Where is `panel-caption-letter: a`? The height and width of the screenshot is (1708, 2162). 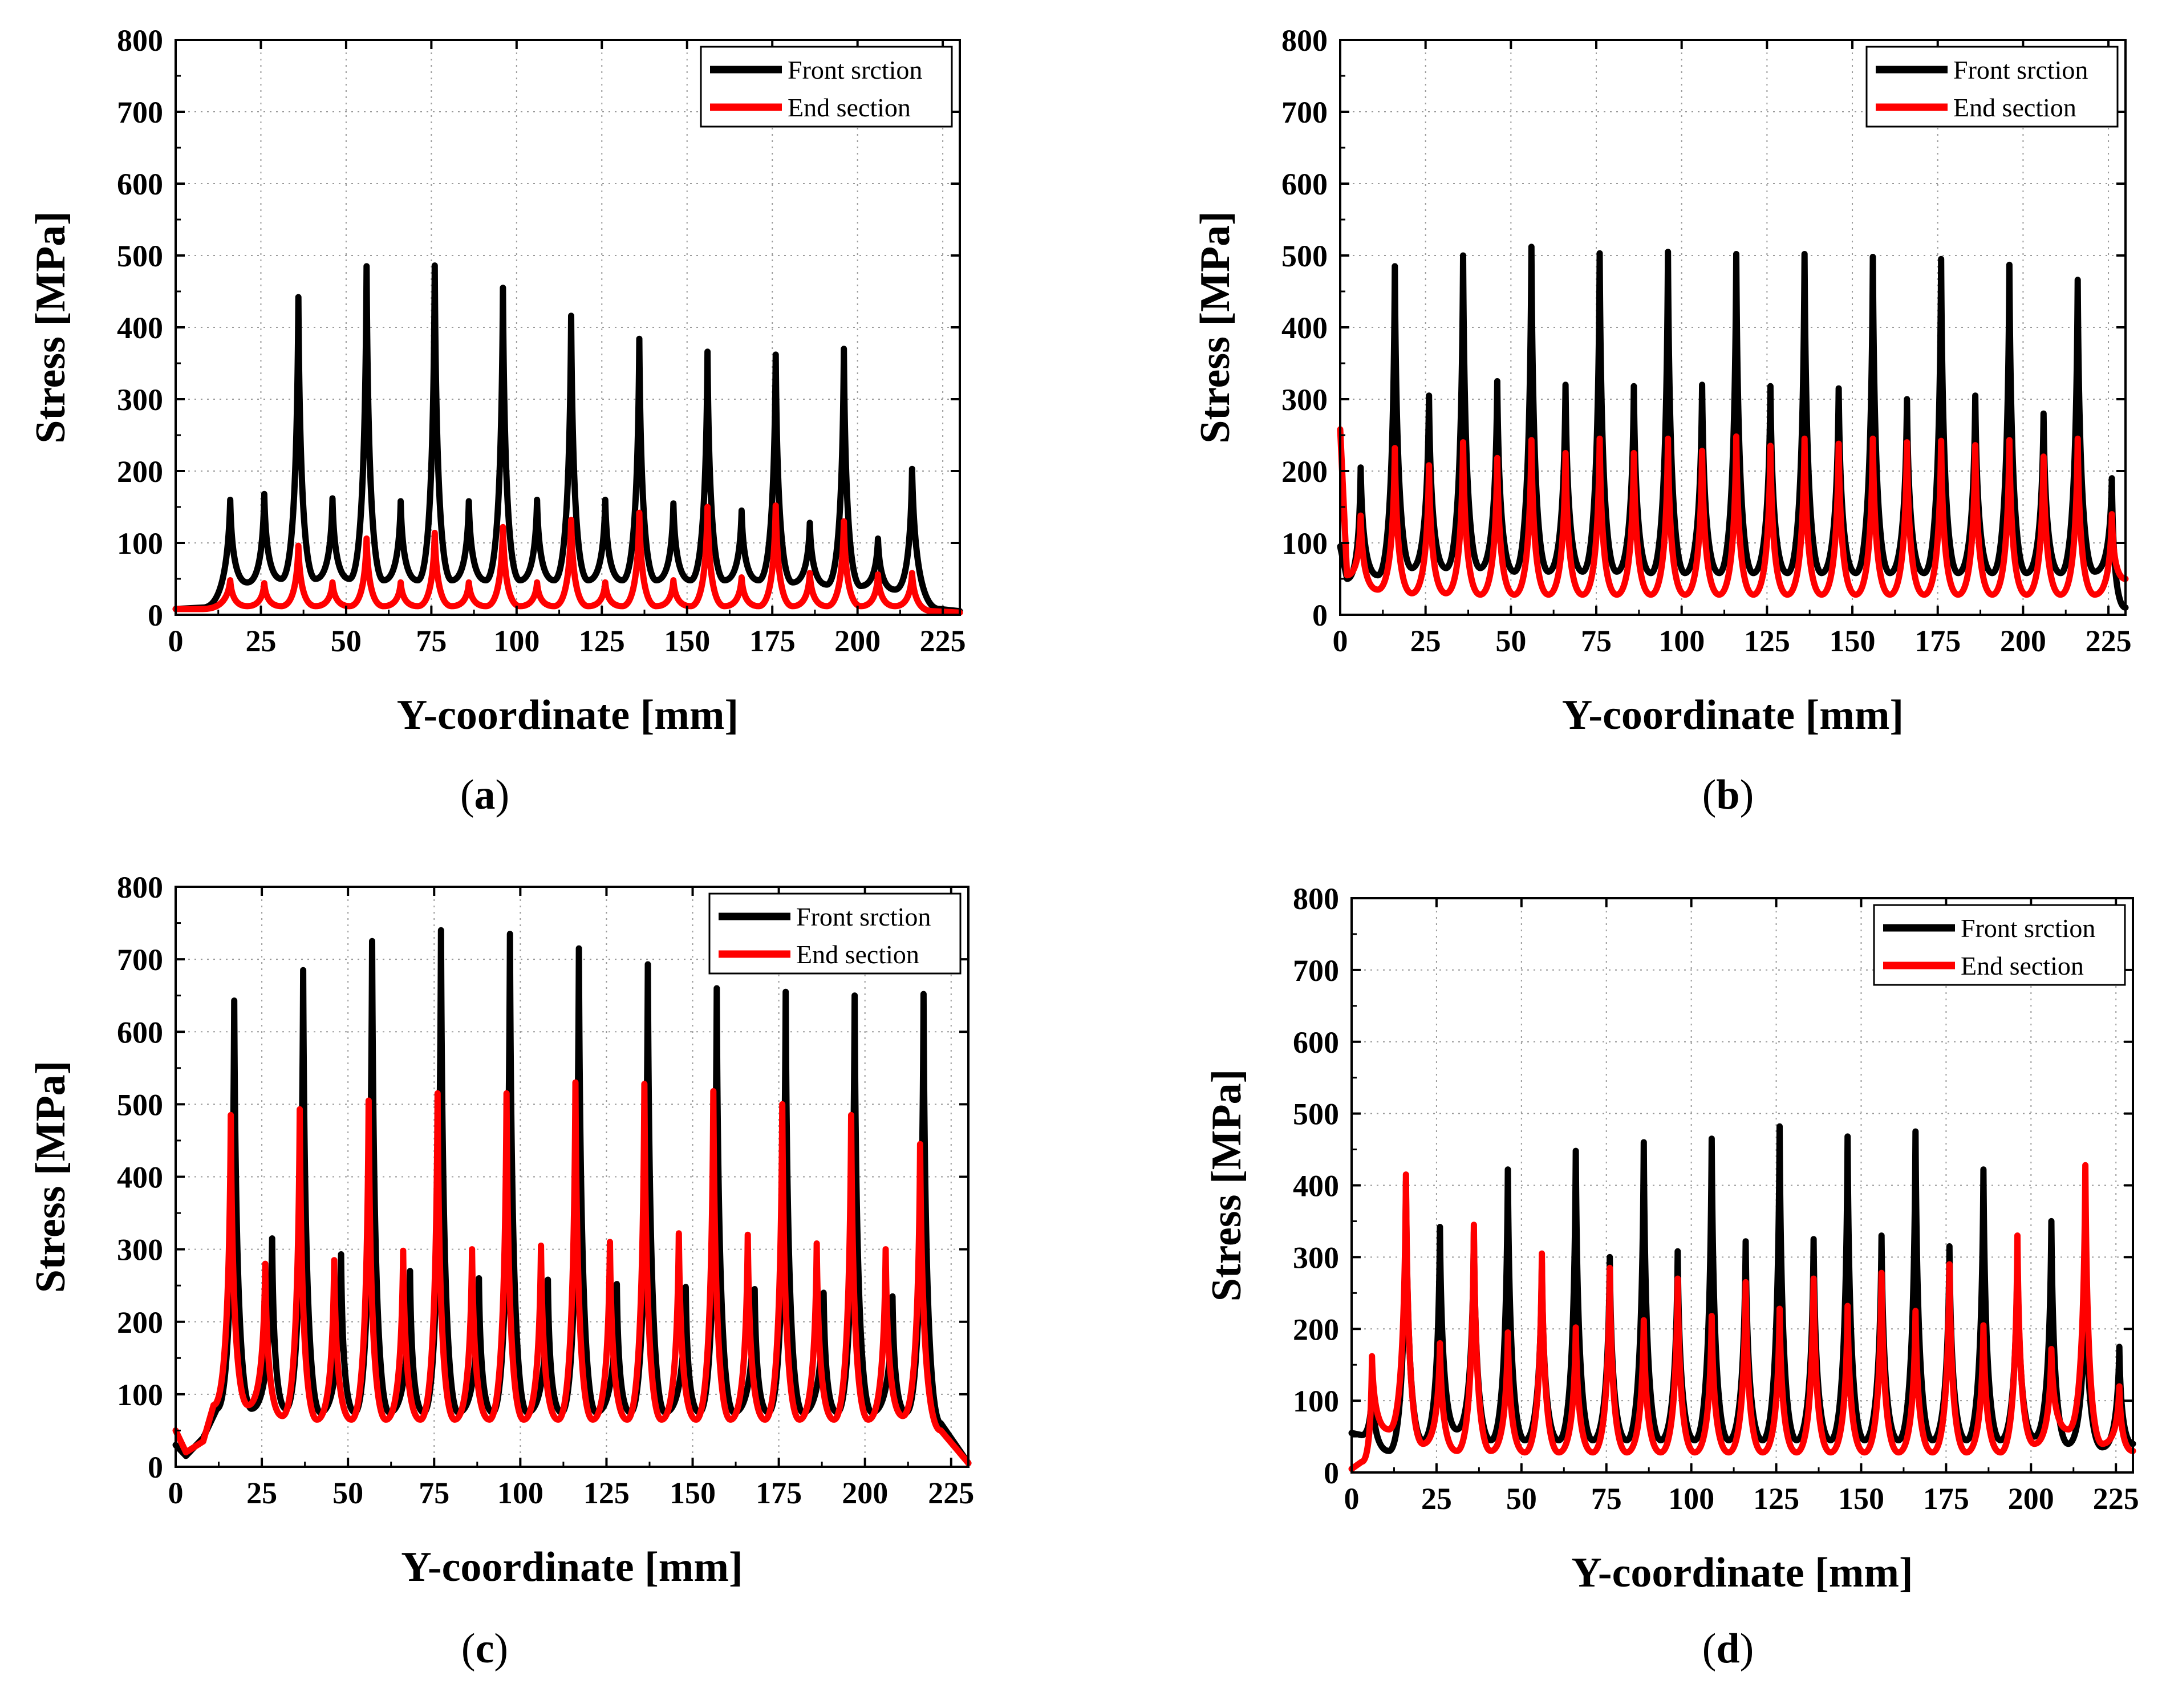
panel-caption-letter: a is located at coordinates (485, 795).